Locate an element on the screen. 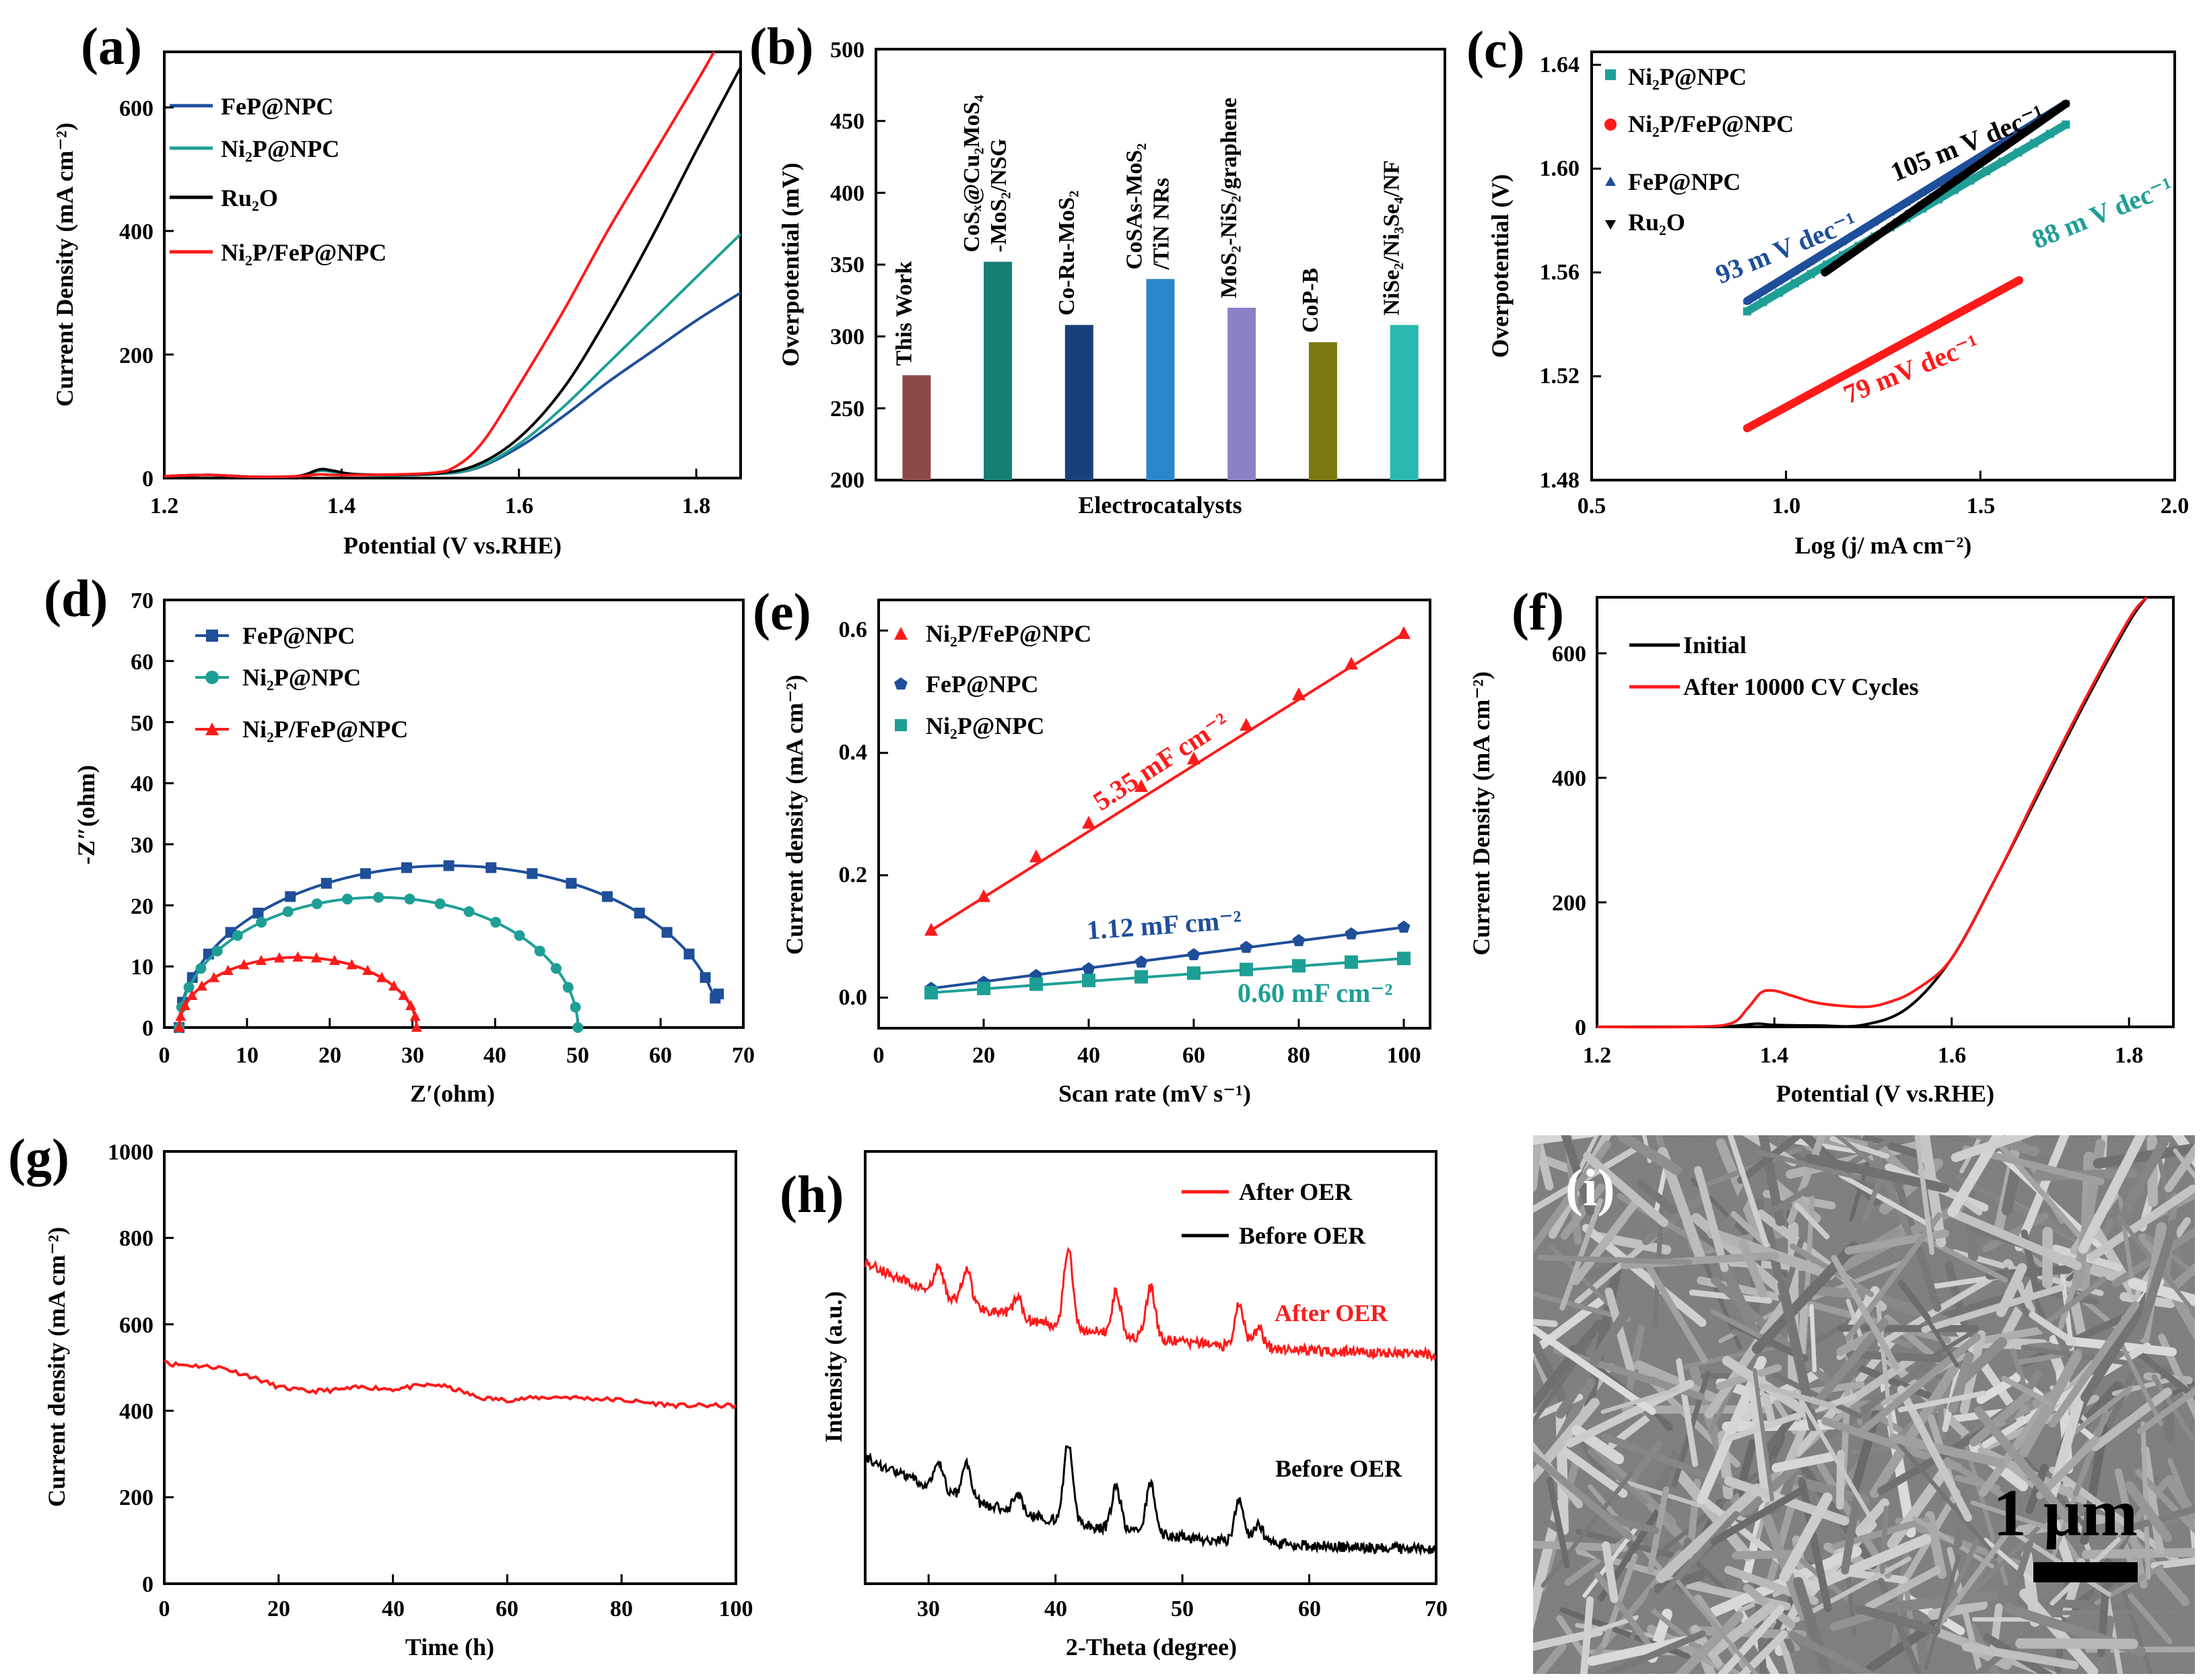 The height and width of the screenshot is (1680, 2203). y-tick-label: 1.52 is located at coordinates (1560, 376).